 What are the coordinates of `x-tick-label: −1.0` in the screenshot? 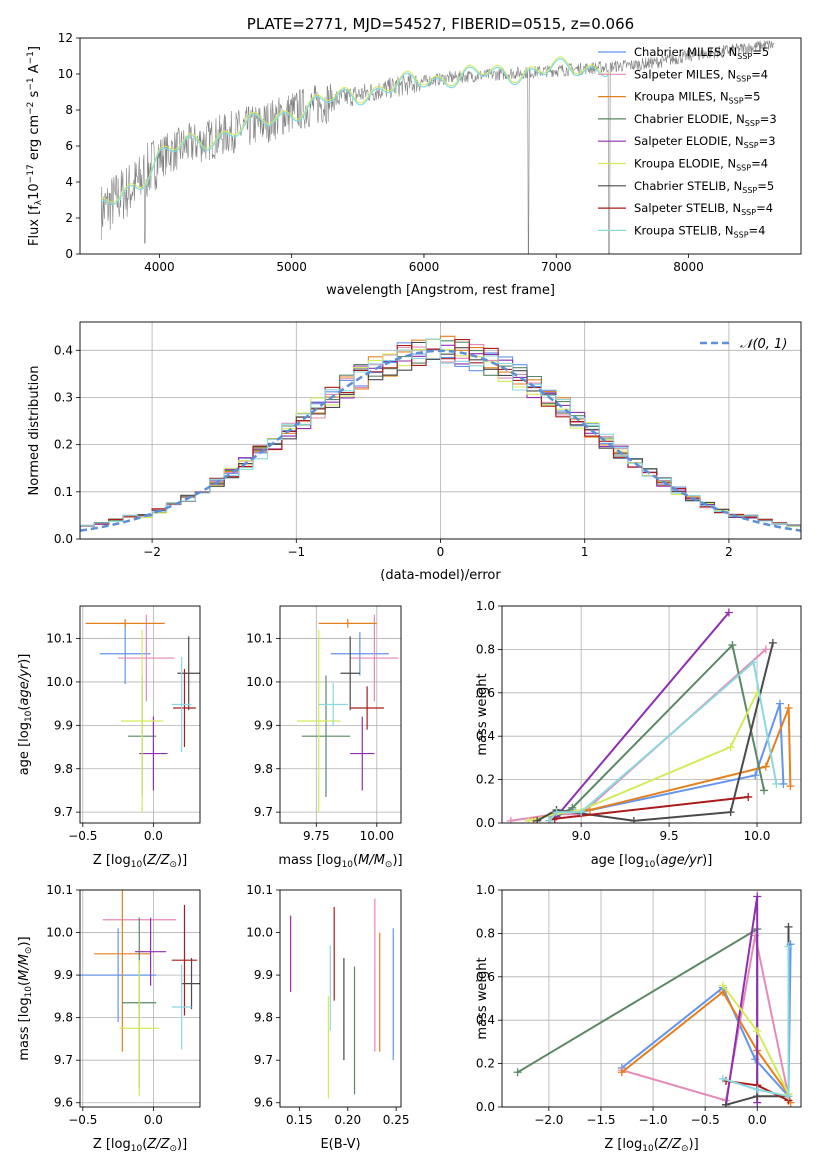 It's located at (652, 1120).